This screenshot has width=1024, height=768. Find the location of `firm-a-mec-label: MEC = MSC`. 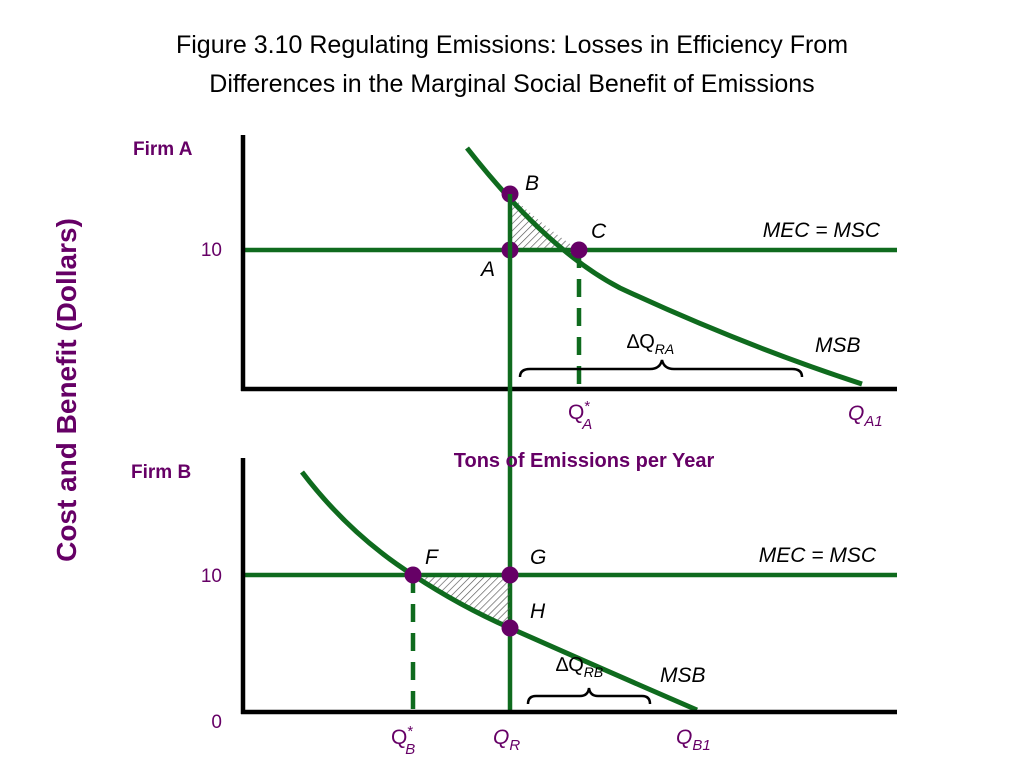

firm-a-mec-label: MEC = MSC is located at coordinates (822, 230).